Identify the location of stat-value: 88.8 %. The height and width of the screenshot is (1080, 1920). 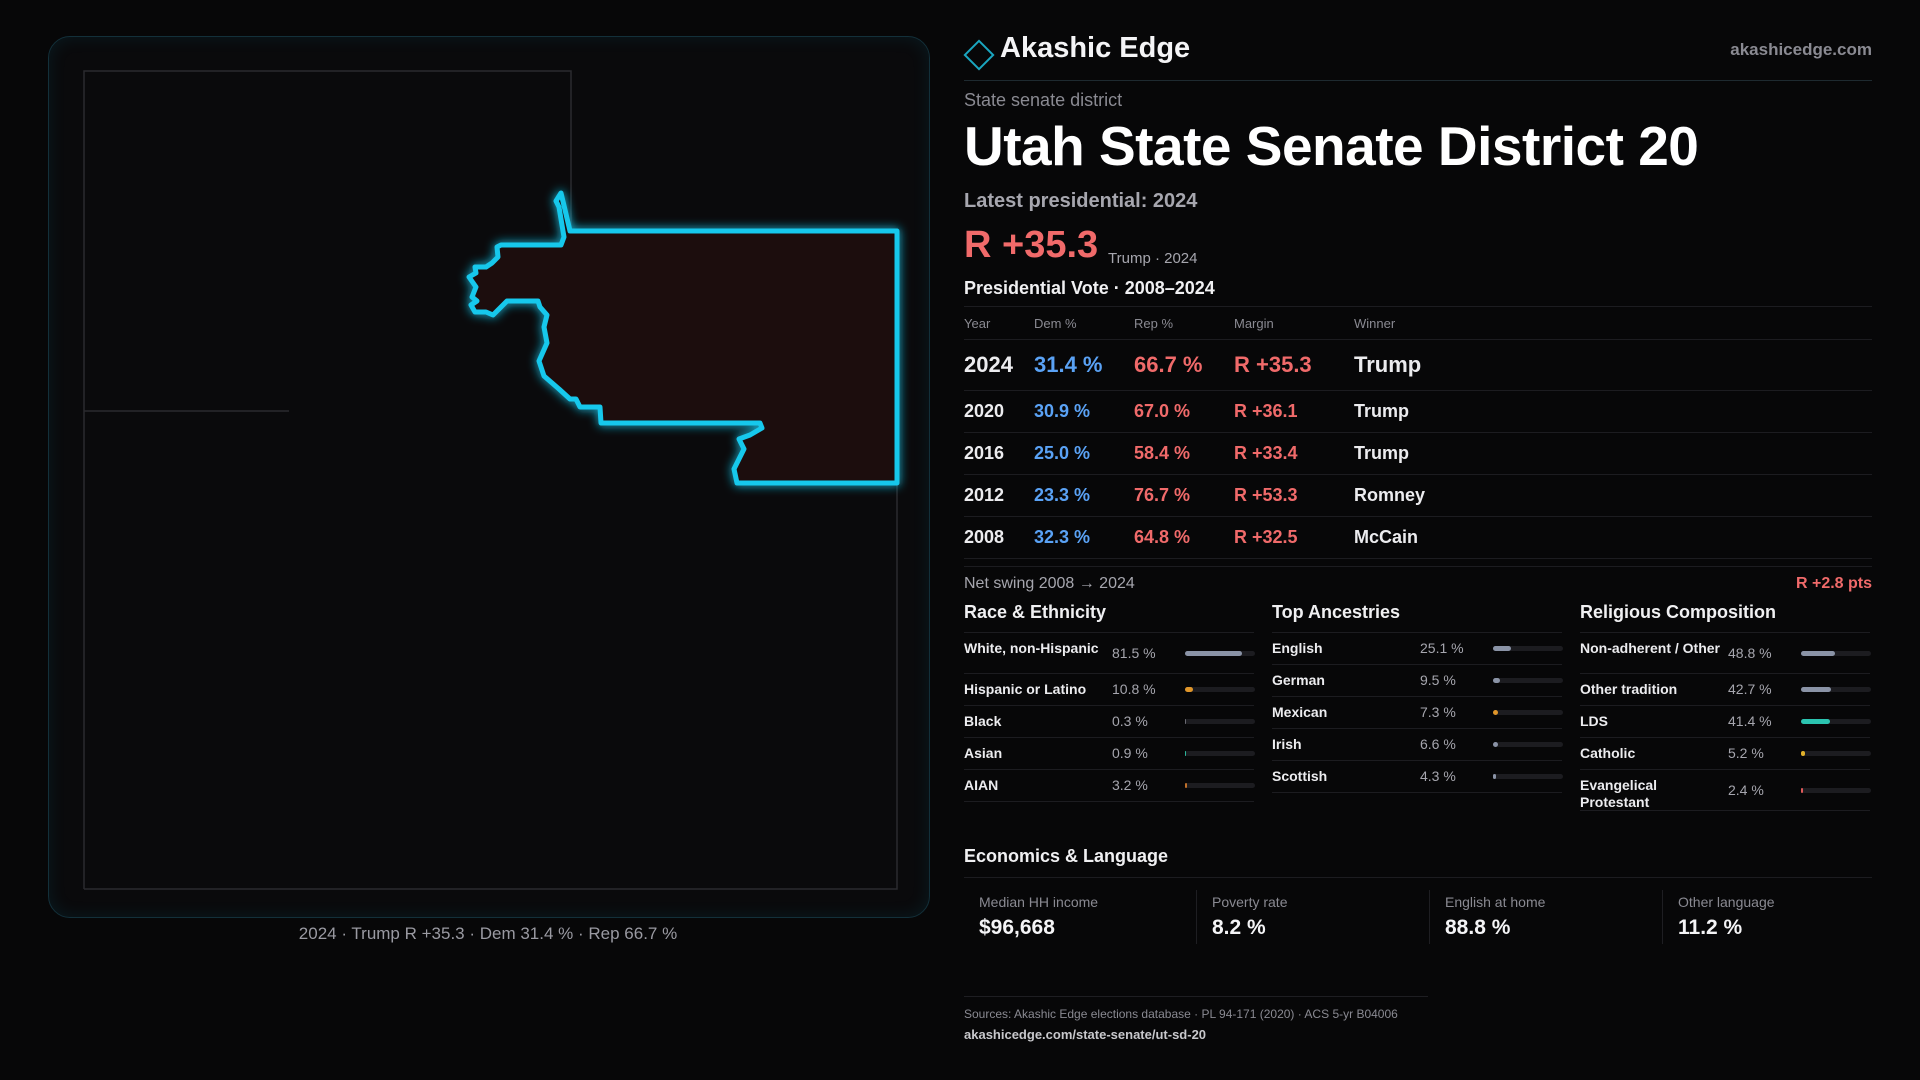
(1478, 927).